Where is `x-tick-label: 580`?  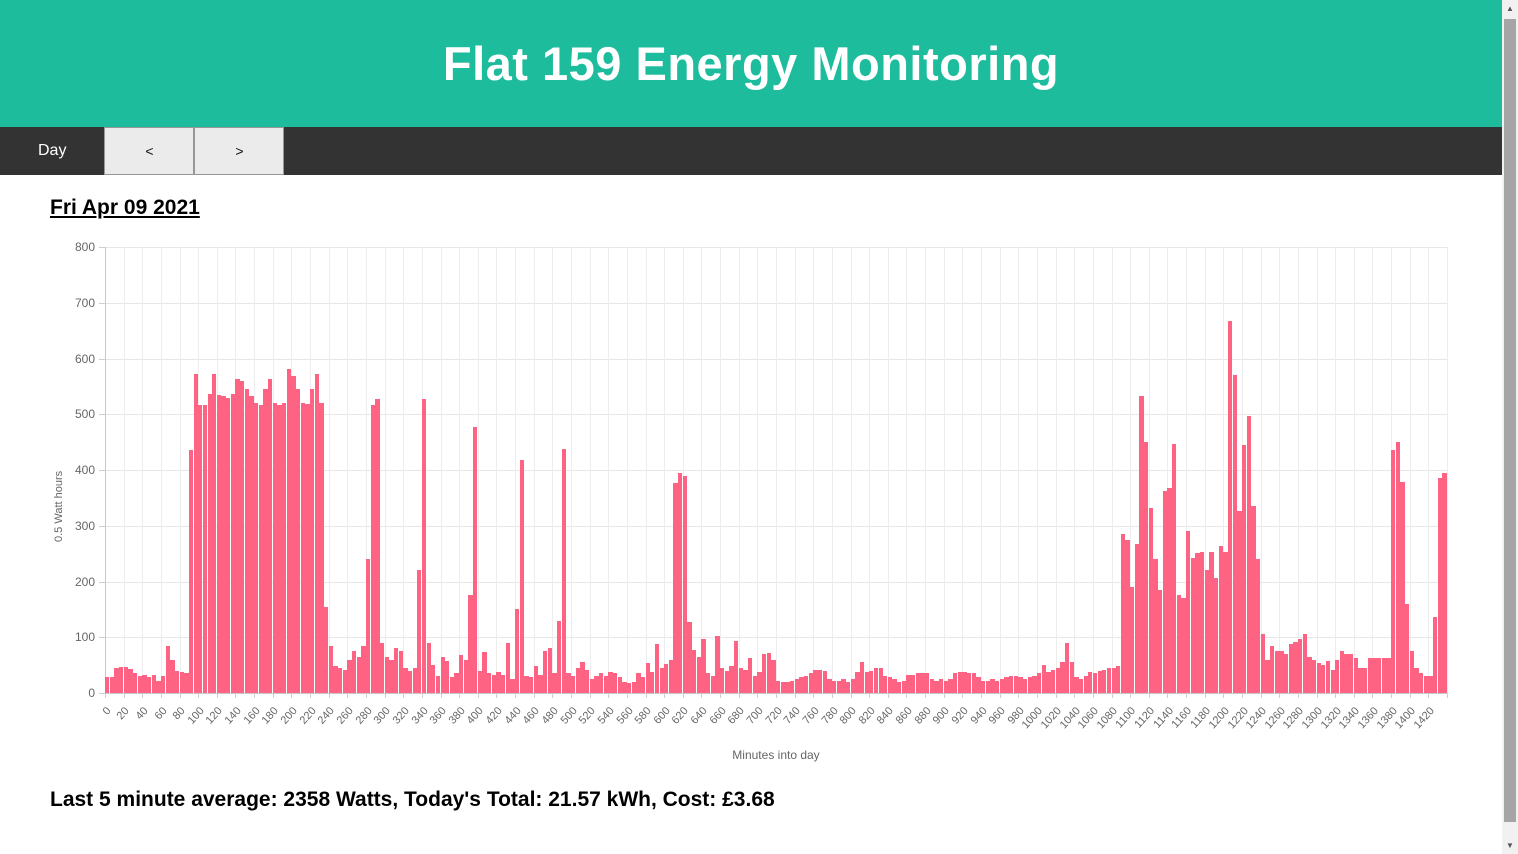
x-tick-label: 580 is located at coordinates (643, 715).